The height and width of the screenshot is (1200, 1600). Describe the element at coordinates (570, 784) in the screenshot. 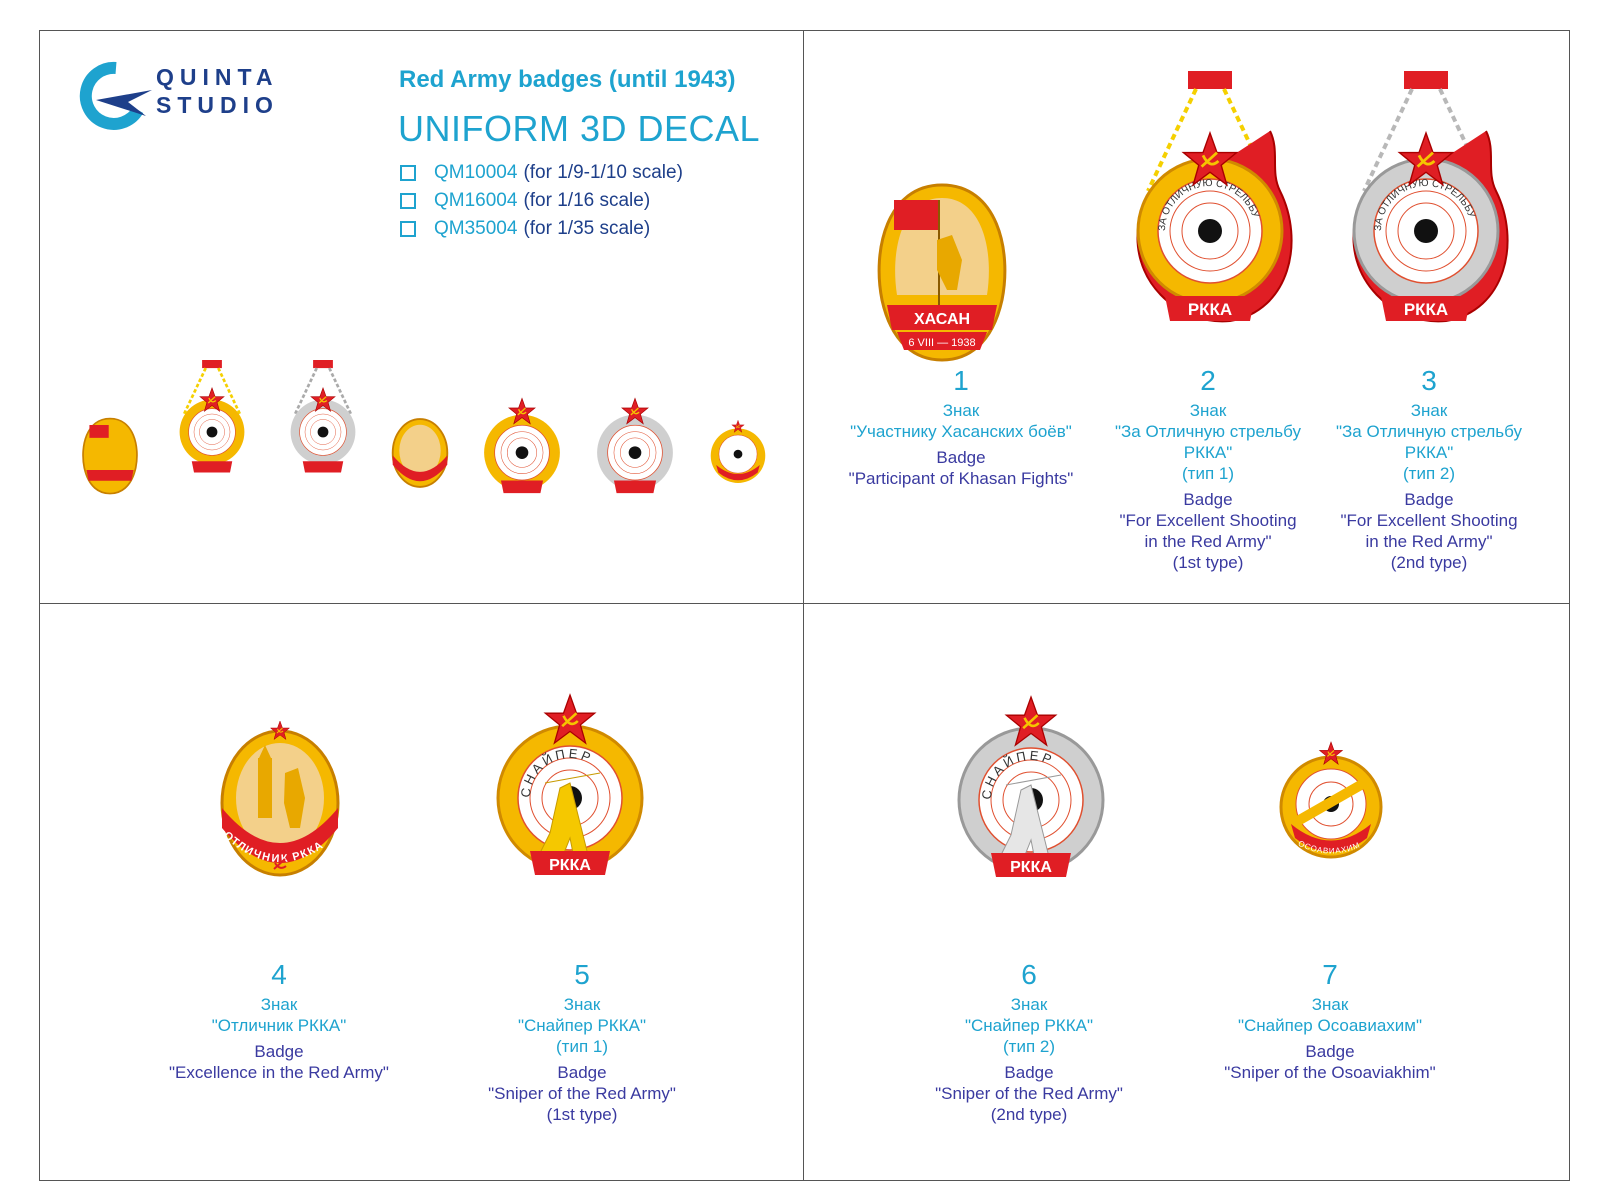

I see `badge-5-sniper-type1-icon: СНАЙПЕР РККА` at that location.